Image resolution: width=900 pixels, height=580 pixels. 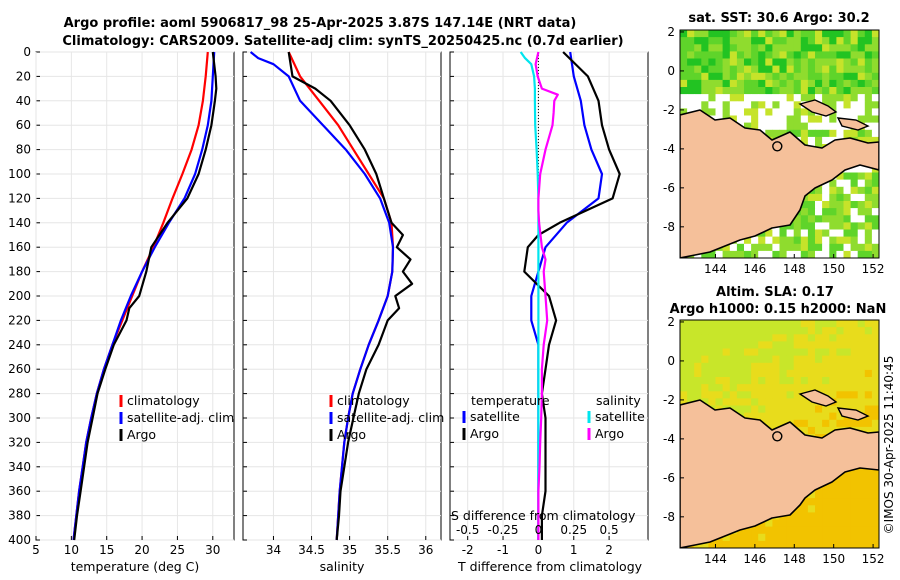 I want to click on s-tick-label: 0.25, so click(x=573, y=530).